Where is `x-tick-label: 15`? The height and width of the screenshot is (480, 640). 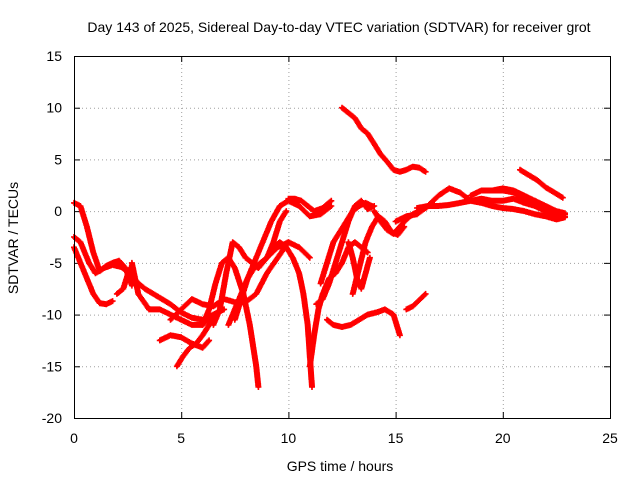
x-tick-label: 15 is located at coordinates (396, 438).